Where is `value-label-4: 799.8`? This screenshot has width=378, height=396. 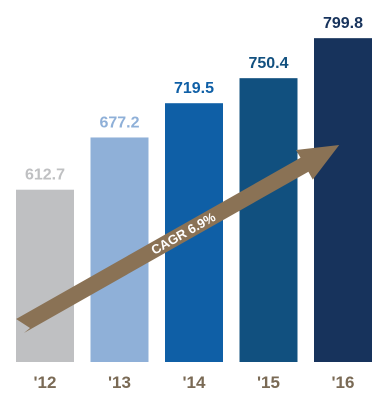
value-label-4: 799.8 is located at coordinates (343, 23).